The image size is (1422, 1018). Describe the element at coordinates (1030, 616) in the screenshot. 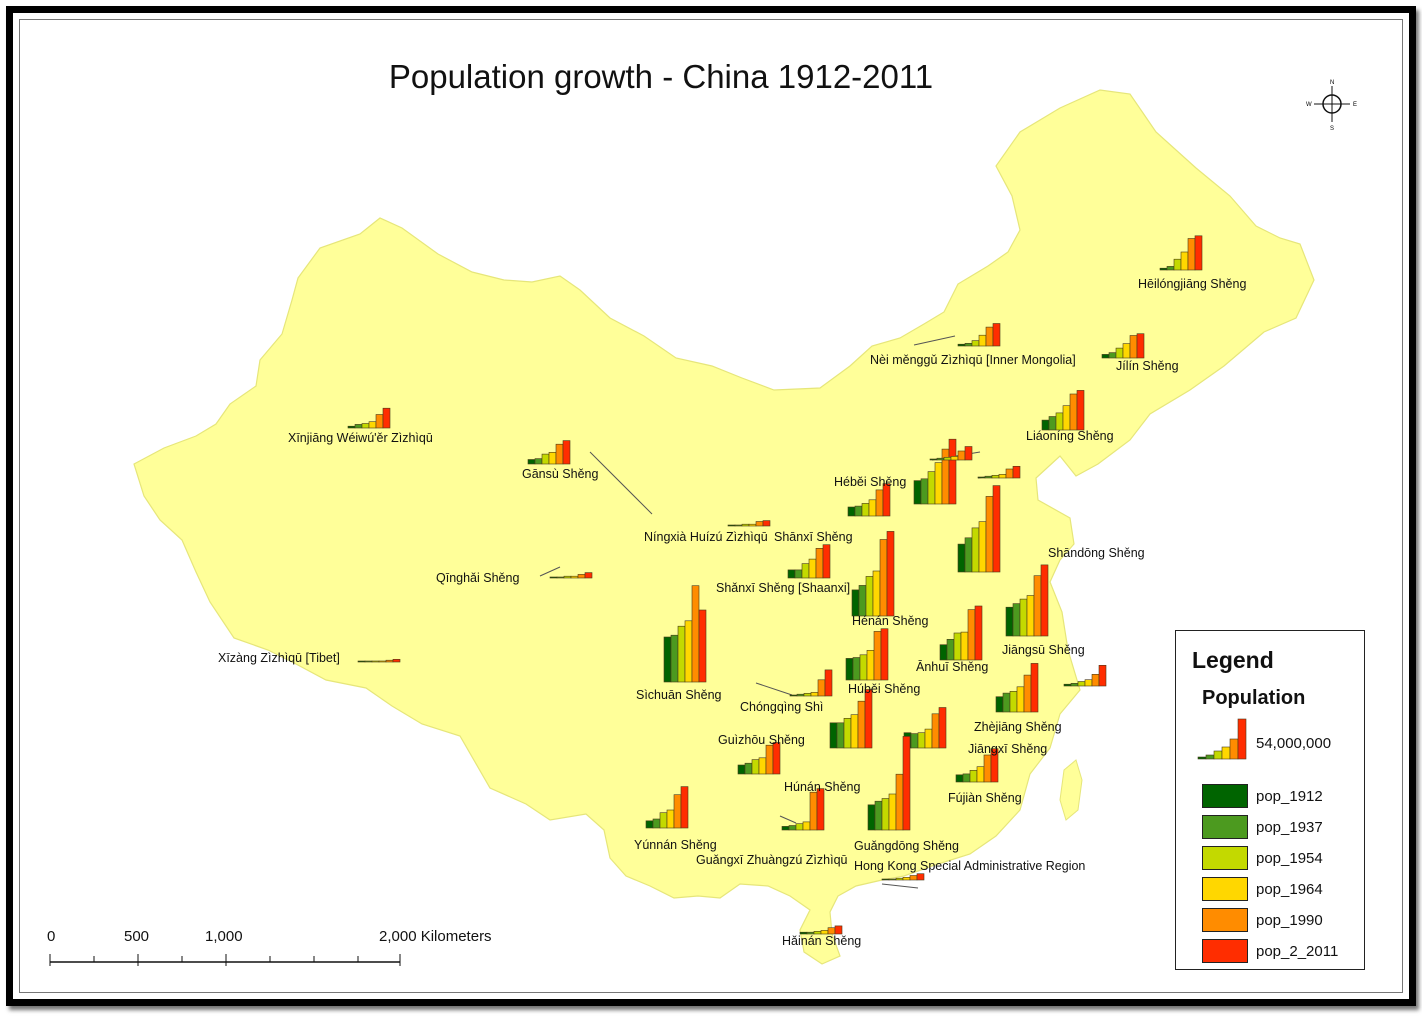

I see `prov-15-bar-pop_1964` at that location.